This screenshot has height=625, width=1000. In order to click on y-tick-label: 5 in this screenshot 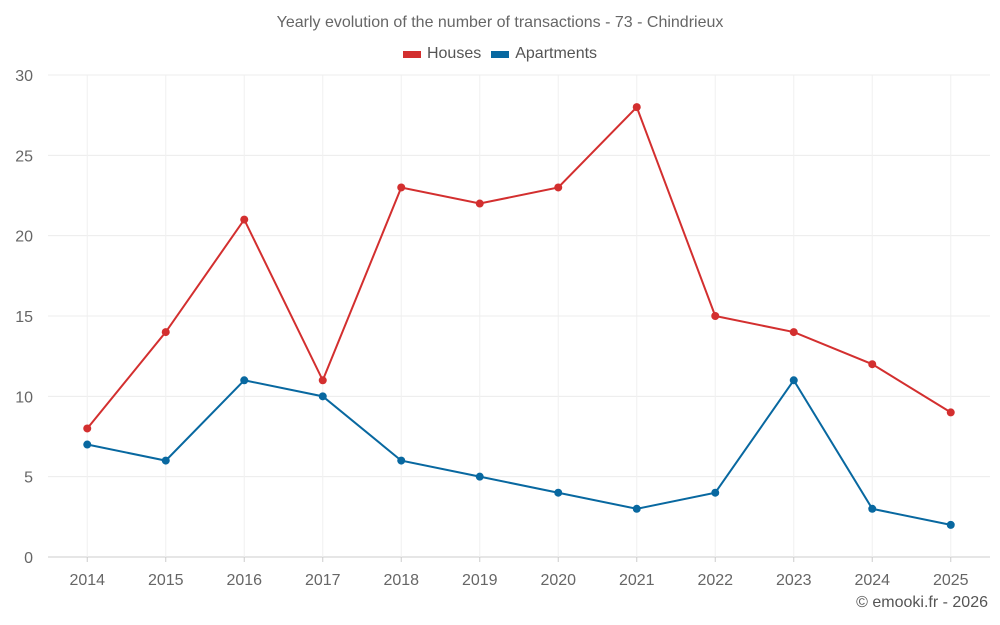, I will do `click(28, 478)`.